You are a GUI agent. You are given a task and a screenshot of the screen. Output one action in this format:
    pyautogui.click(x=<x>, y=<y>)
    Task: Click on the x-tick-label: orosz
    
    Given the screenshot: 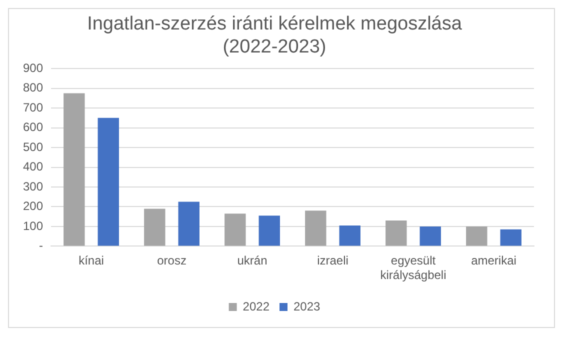 What is the action you would take?
    pyautogui.click(x=171, y=261)
    